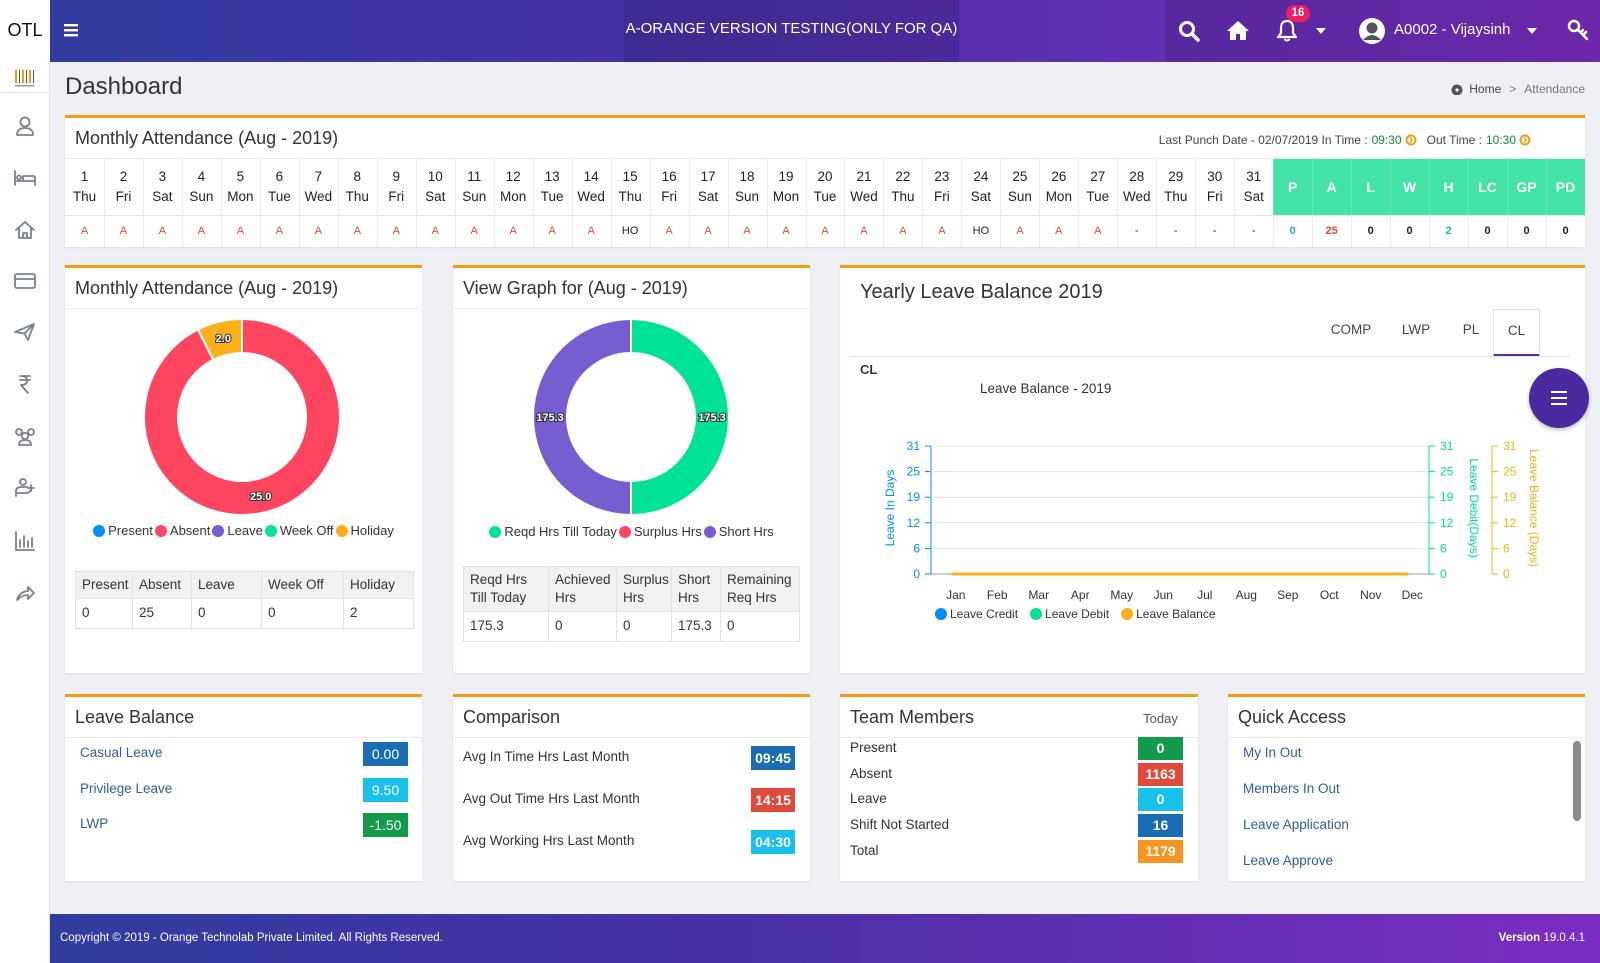  What do you see at coordinates (25, 126) in the screenshot?
I see `nav-profile` at bounding box center [25, 126].